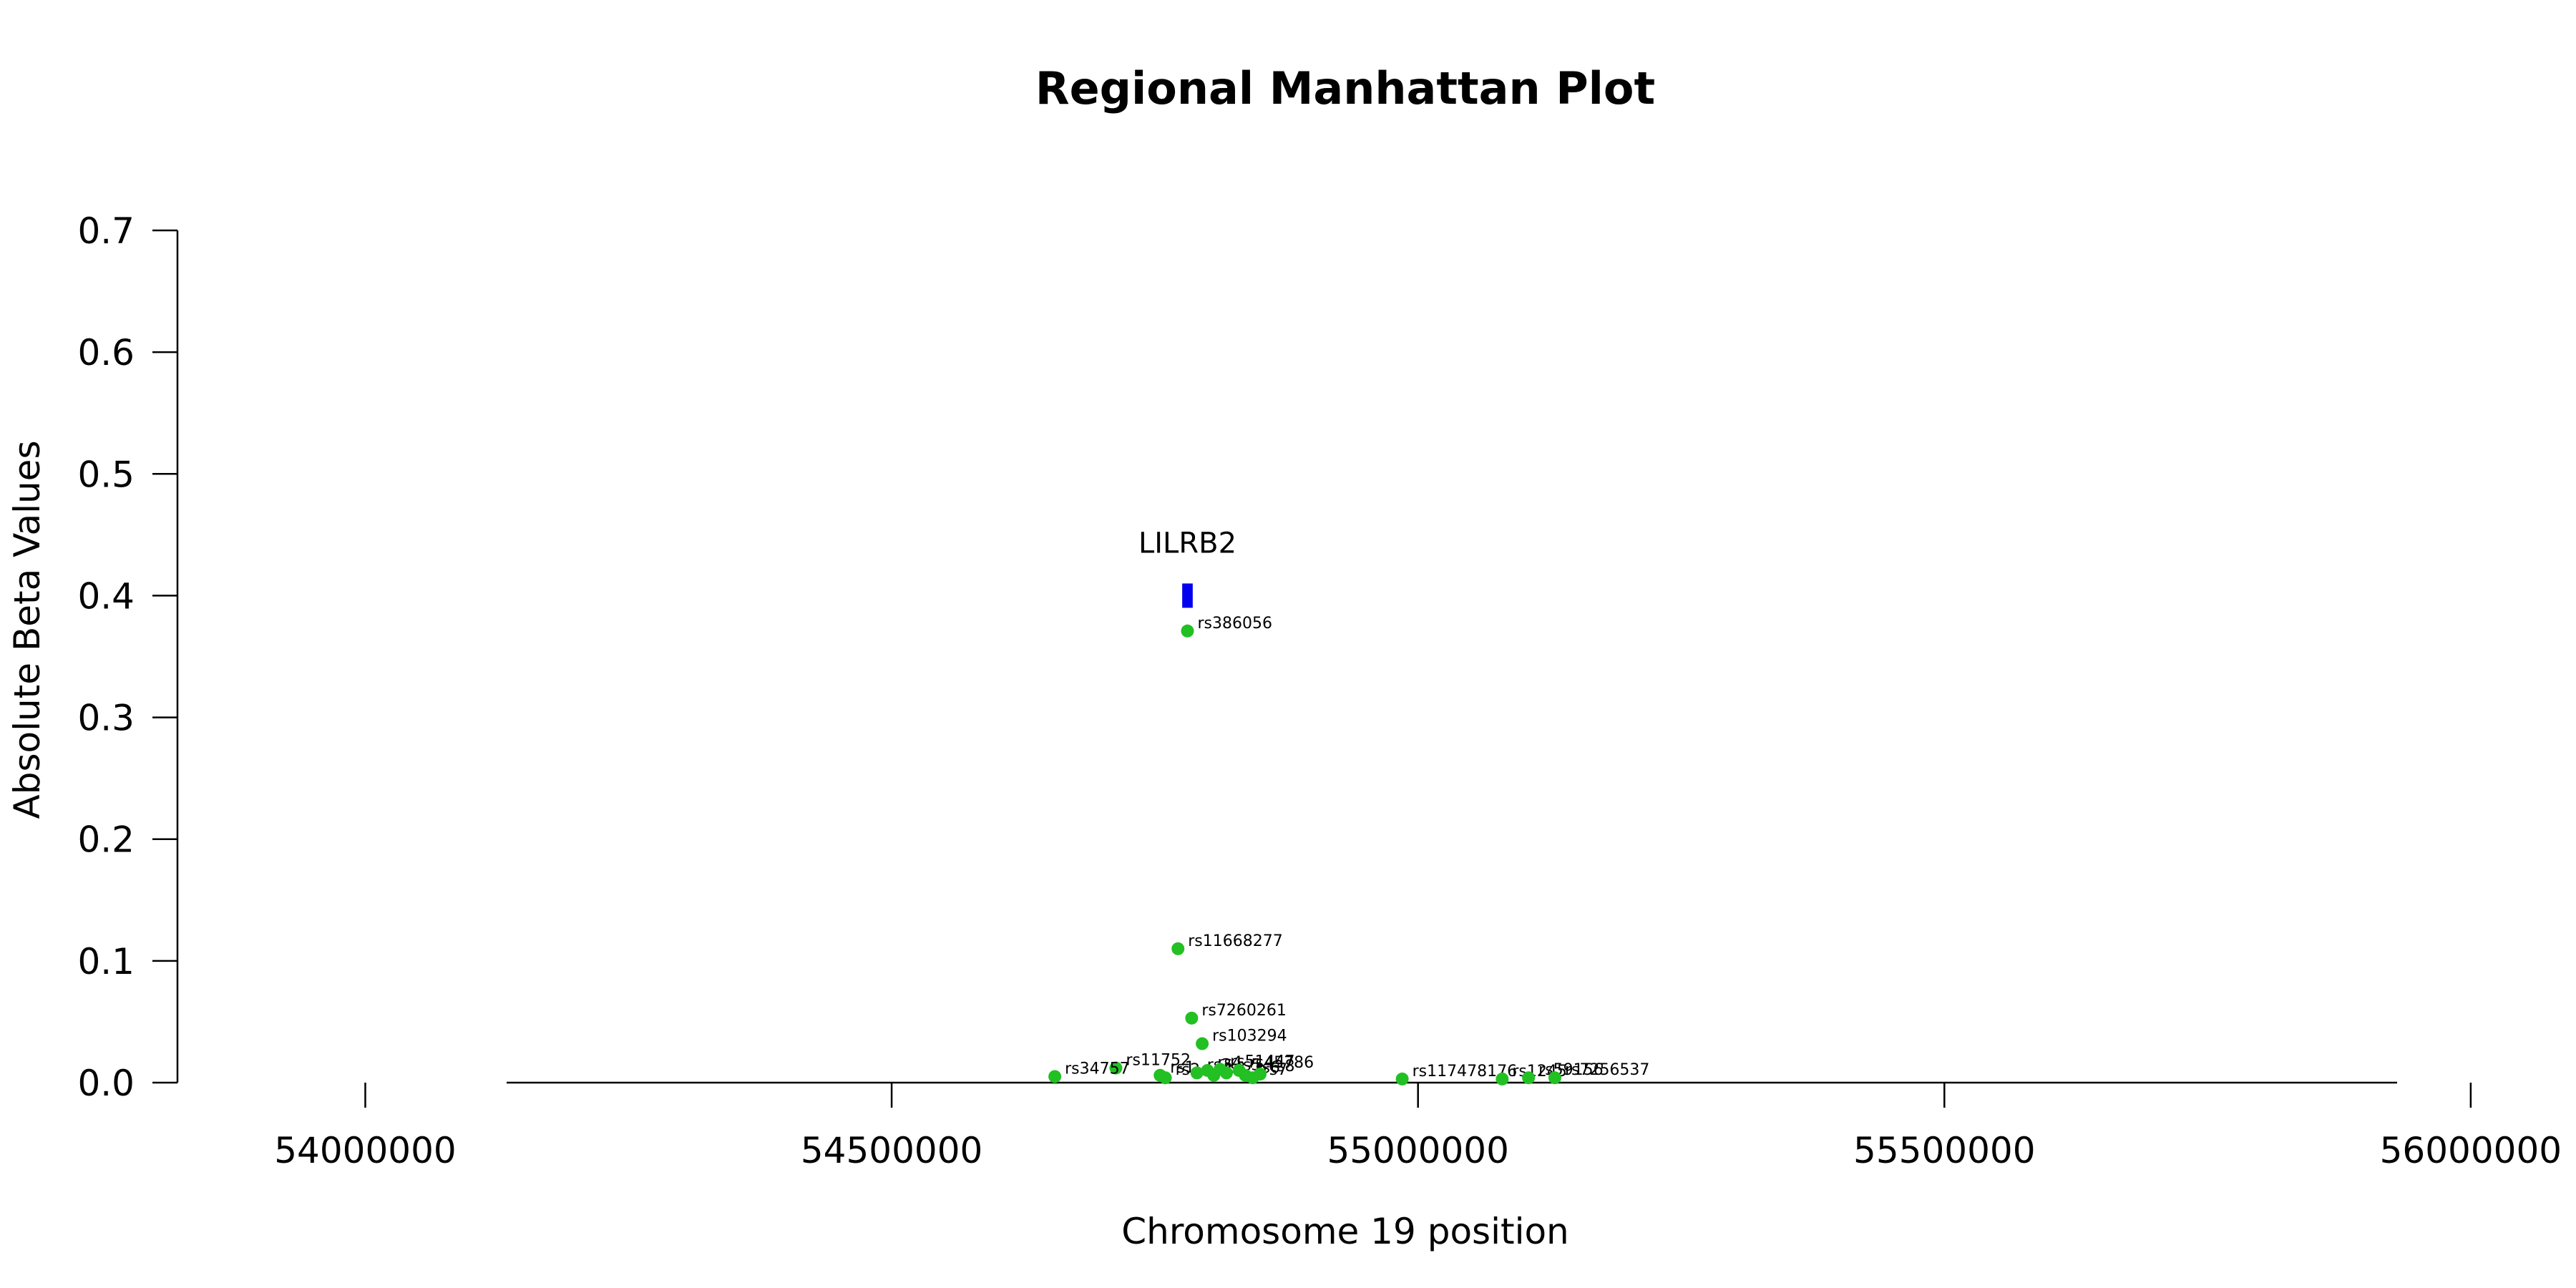 This screenshot has width=2576, height=1288. Describe the element at coordinates (1282, 1066) in the screenshot. I see `snp-label: rs8` at that location.